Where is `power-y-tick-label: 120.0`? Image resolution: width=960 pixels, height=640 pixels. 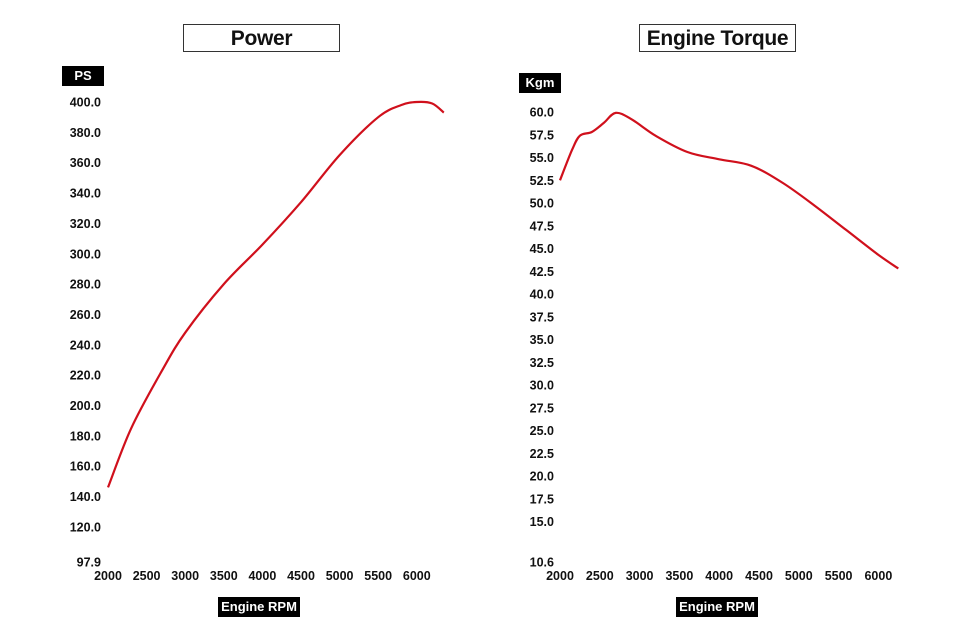 power-y-tick-label: 120.0 is located at coordinates (85, 527).